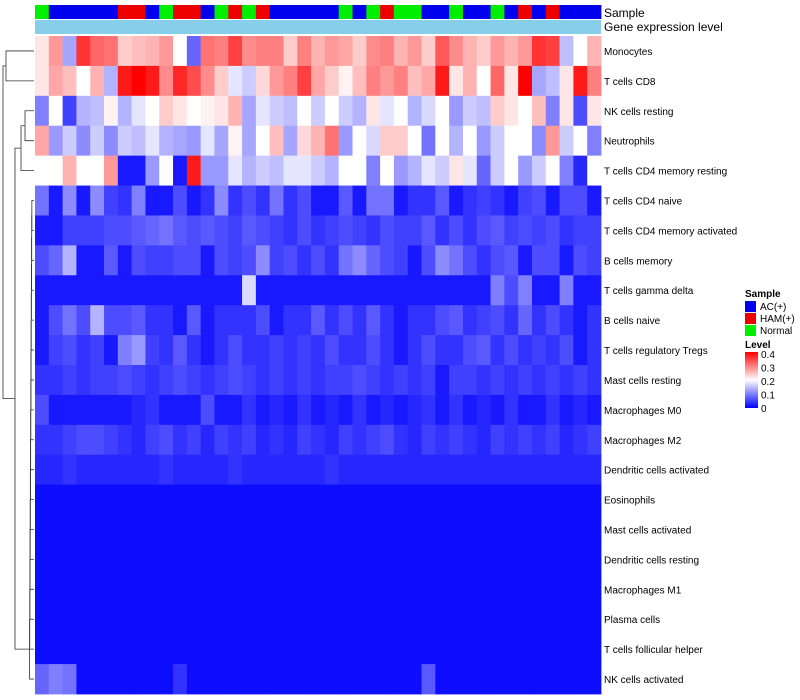 Image resolution: width=800 pixels, height=700 pixels. What do you see at coordinates (663, 27) in the screenshot?
I see `expression-track-label: Gene expression level` at bounding box center [663, 27].